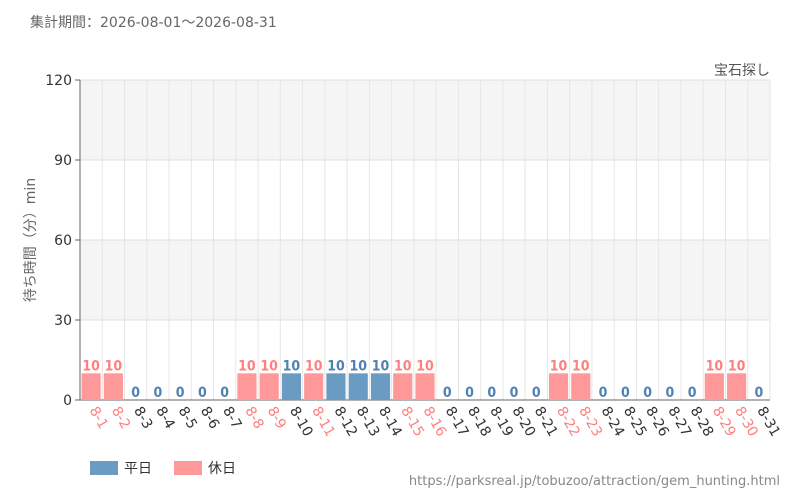 The width and height of the screenshot is (800, 500). Describe the element at coordinates (742, 71) in the screenshot. I see `chart-title: 宝石探し` at that location.